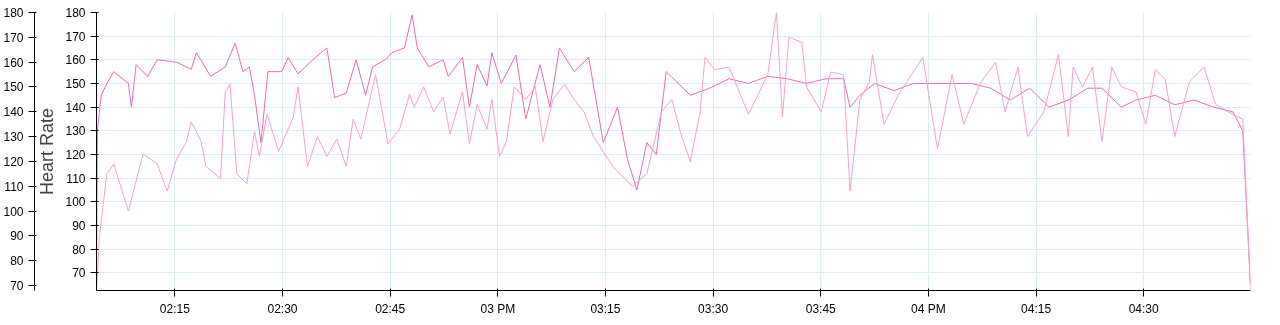 Image resolution: width=1280 pixels, height=325 pixels. Describe the element at coordinates (13, 13) in the screenshot. I see `y2-tick-label: 180` at that location.